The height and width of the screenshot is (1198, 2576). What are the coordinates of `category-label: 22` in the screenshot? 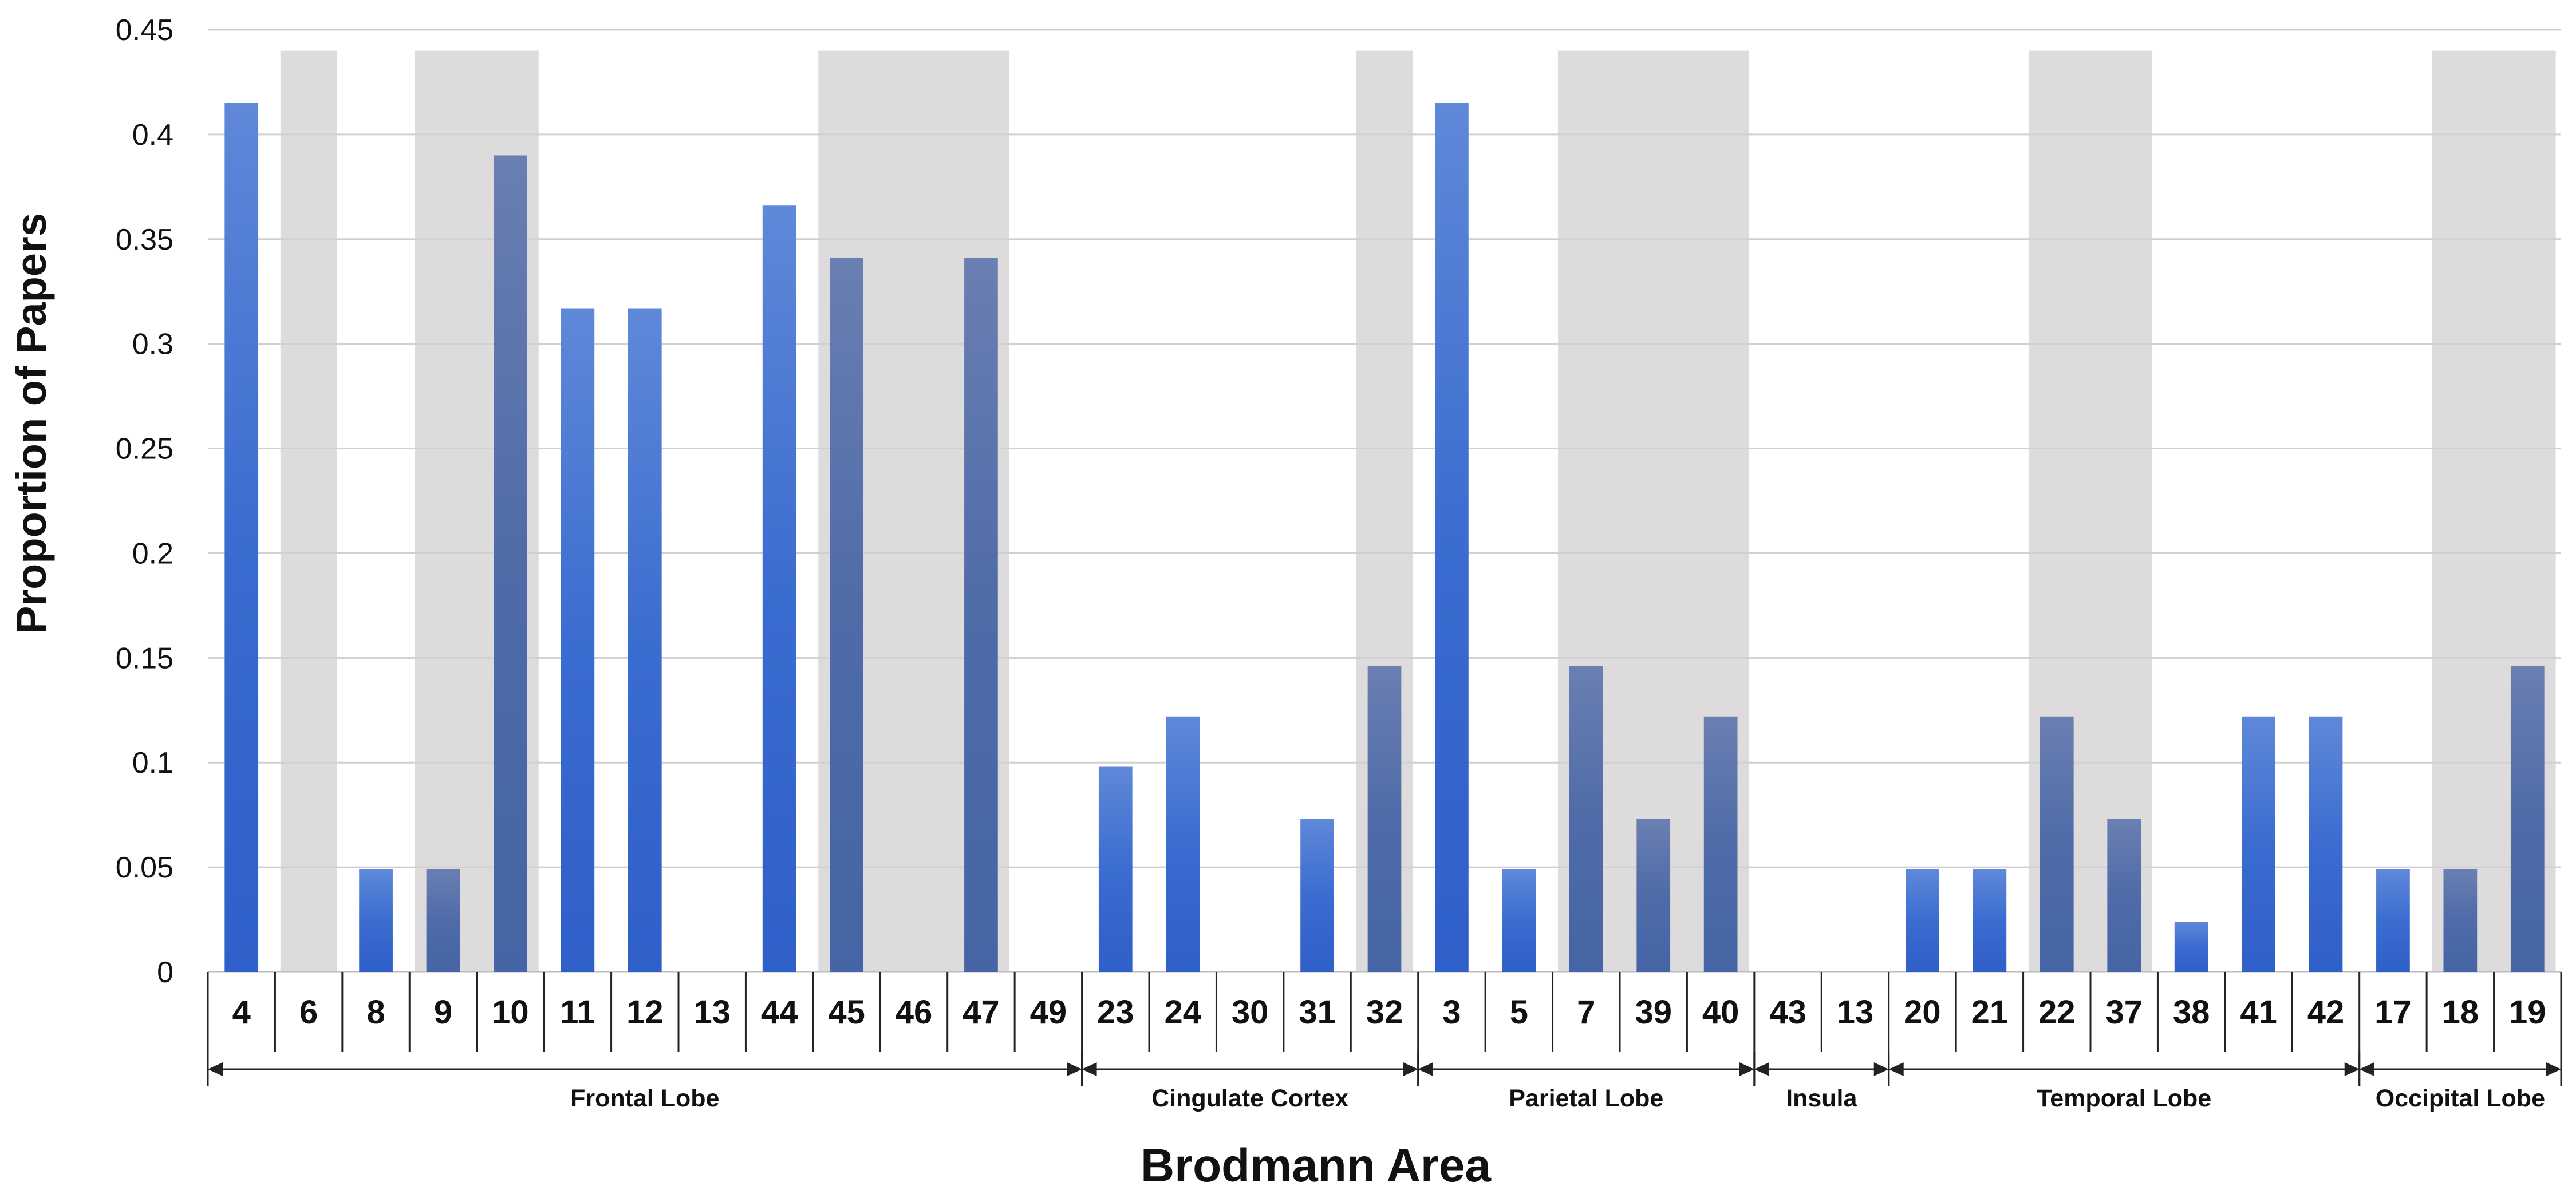 It's located at (2057, 1013).